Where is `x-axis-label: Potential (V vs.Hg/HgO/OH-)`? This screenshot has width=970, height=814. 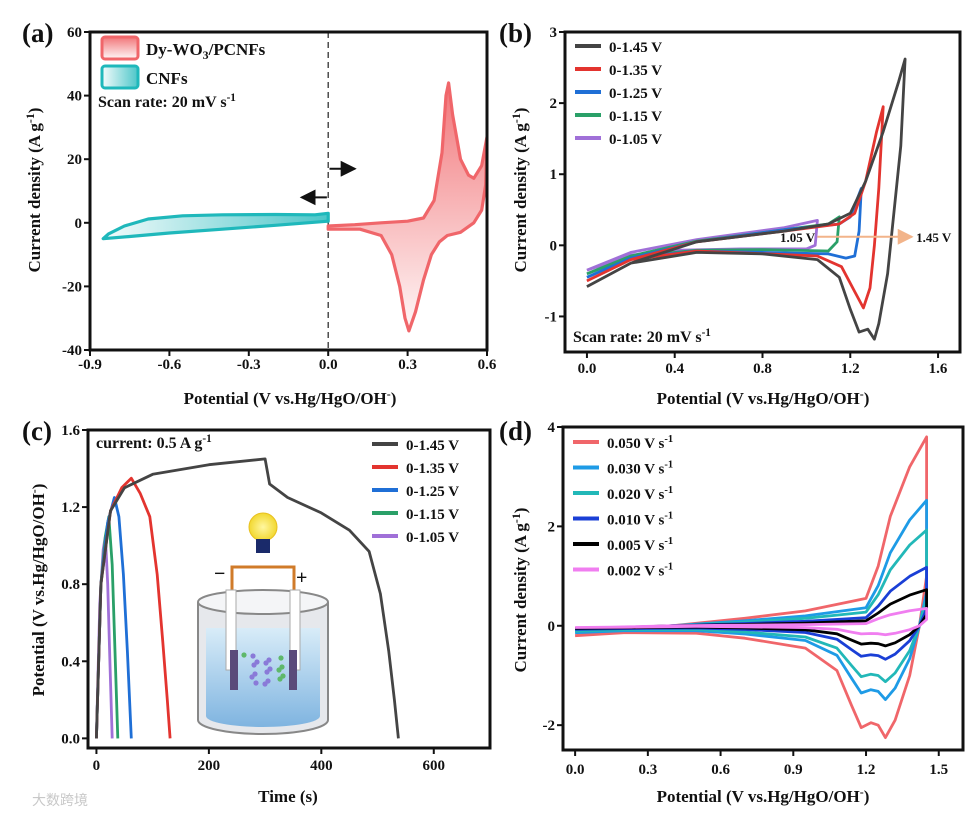
x-axis-label: Potential (V vs.Hg/HgO/OH-) is located at coordinates (290, 397).